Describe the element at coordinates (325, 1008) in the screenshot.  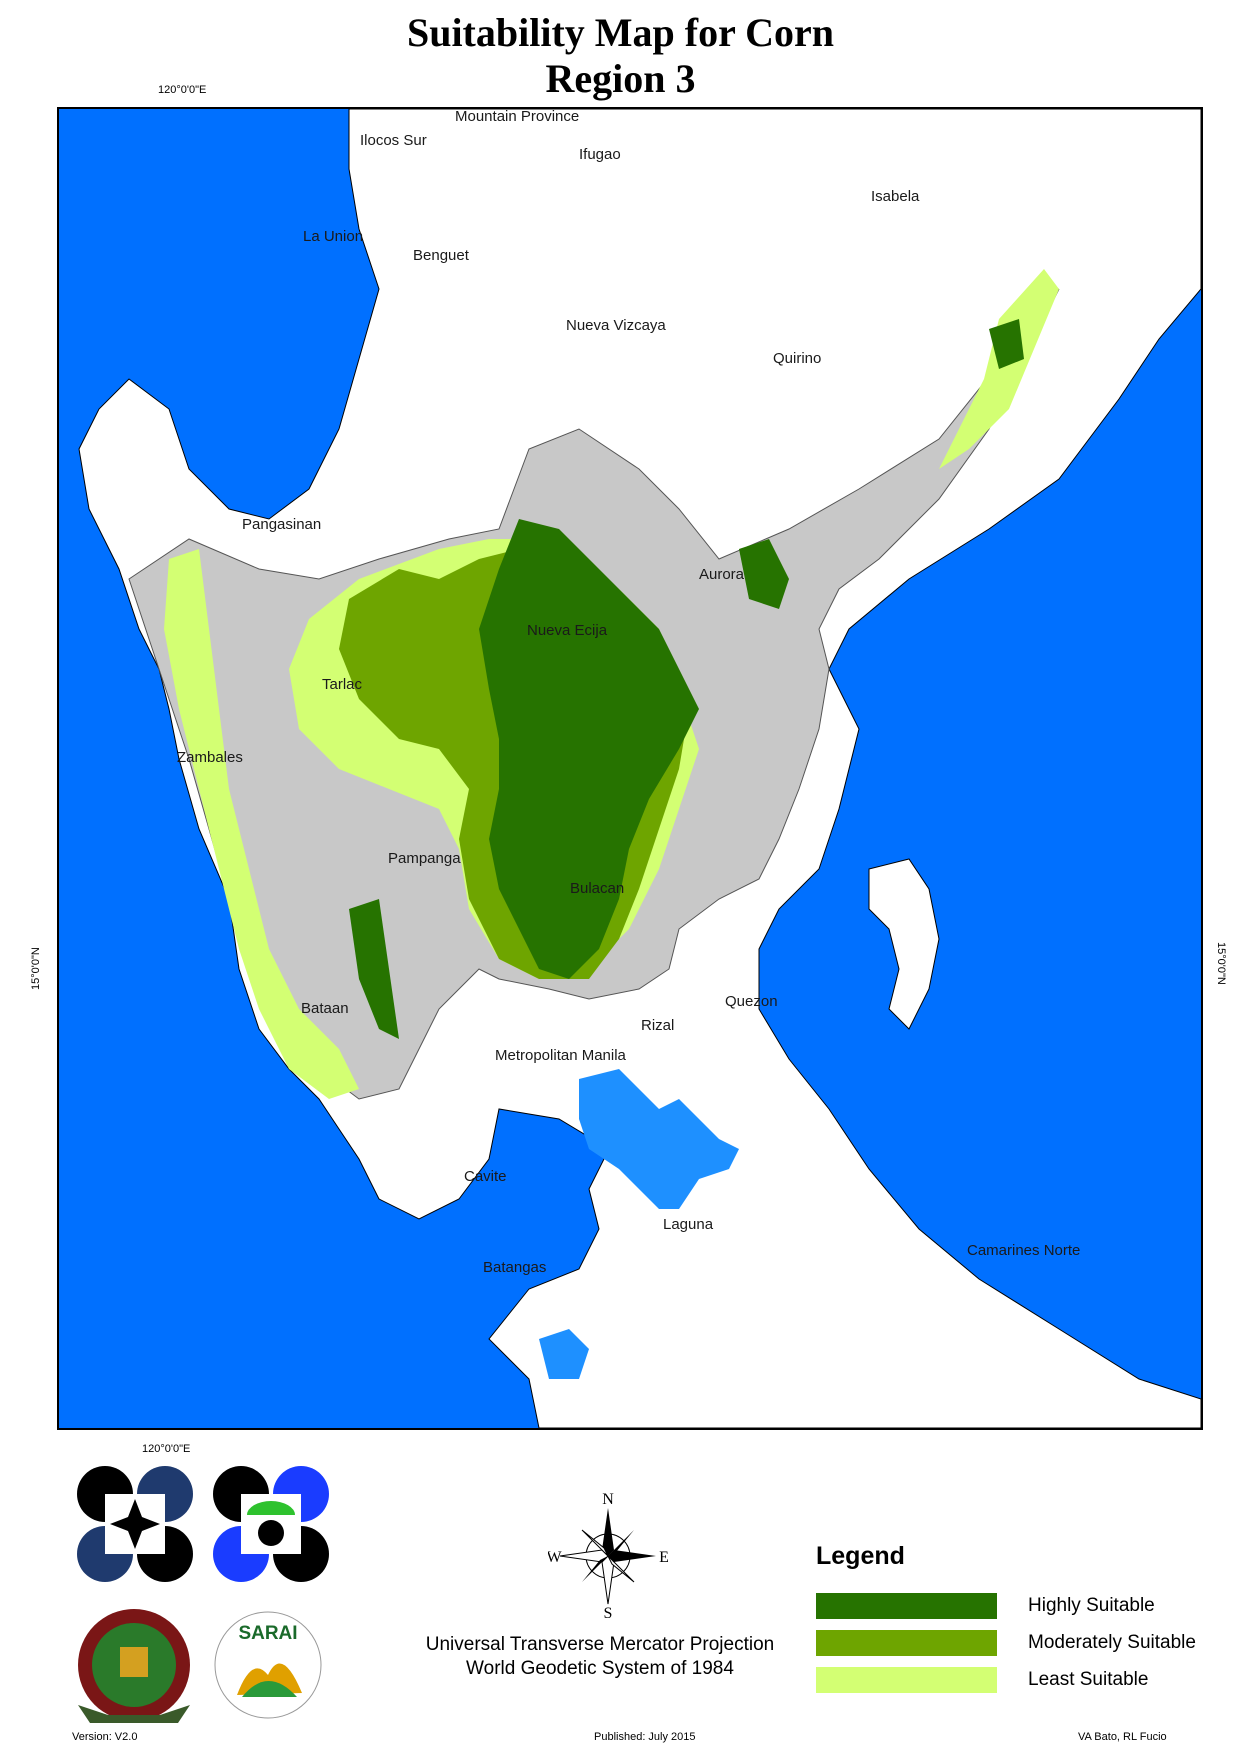
I see `label-bataan: Bataan` at that location.